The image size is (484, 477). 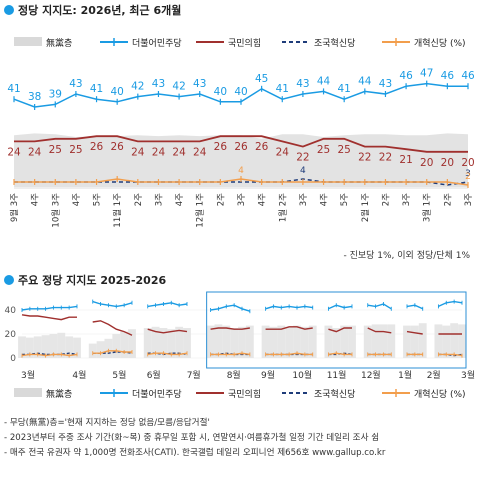 I want to click on legend-item-조국혁신당: 조국혁신당, so click(x=318, y=394).